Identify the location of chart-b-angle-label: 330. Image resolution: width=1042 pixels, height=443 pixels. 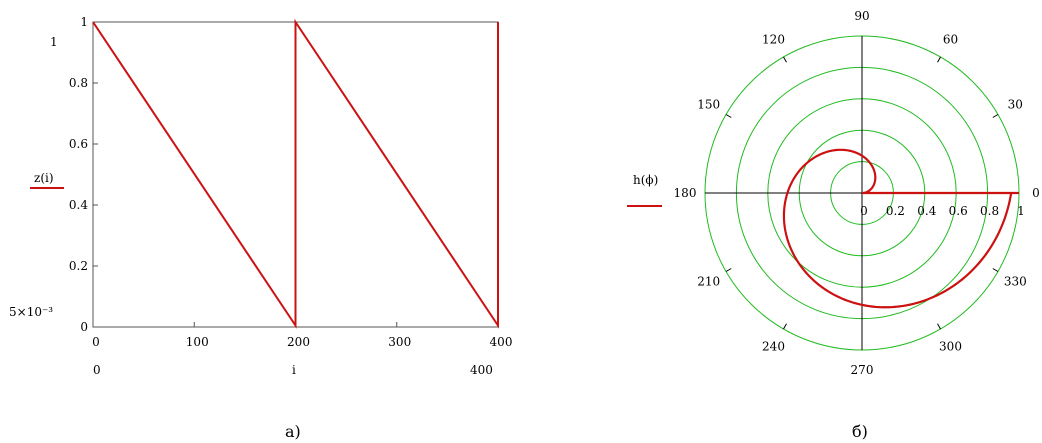
(1015, 282).